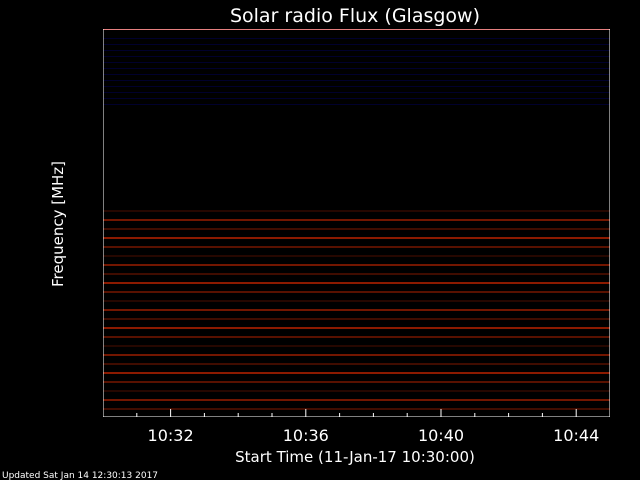  I want to click on x-tick-label: 10:40, so click(441, 435).